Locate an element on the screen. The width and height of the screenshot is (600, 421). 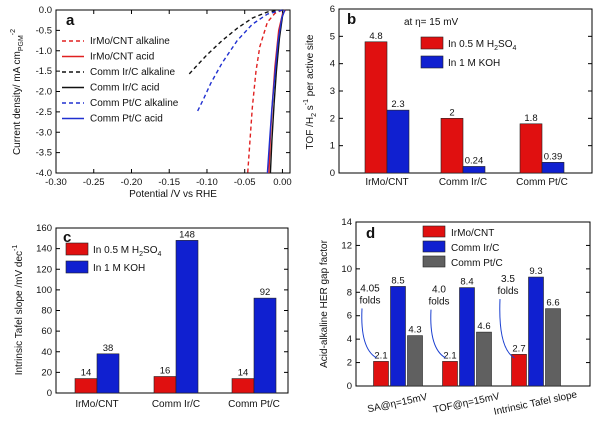
fold-value: 4.0 is located at coordinates (439, 290).